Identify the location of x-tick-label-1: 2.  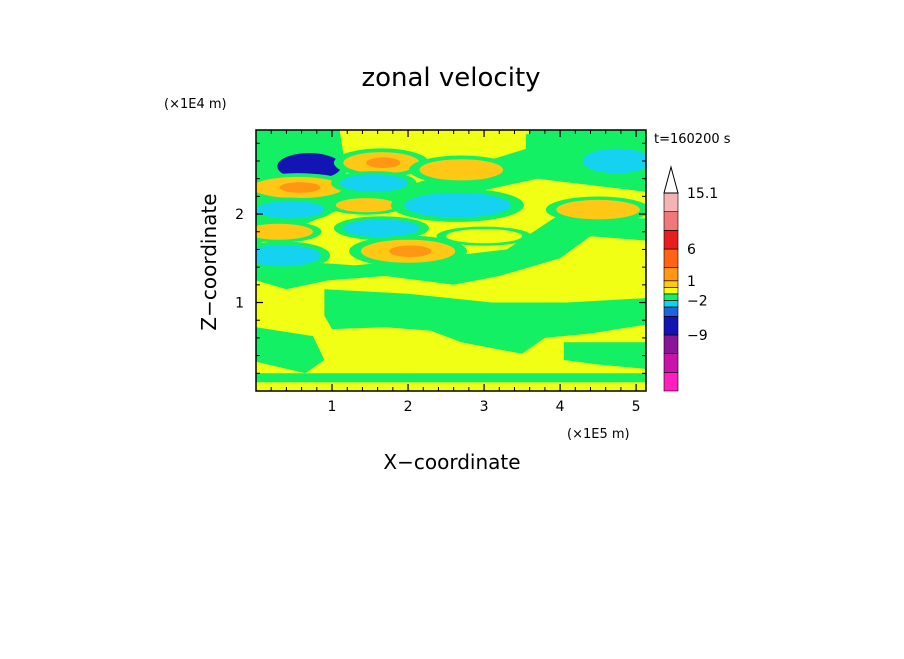
(408, 407).